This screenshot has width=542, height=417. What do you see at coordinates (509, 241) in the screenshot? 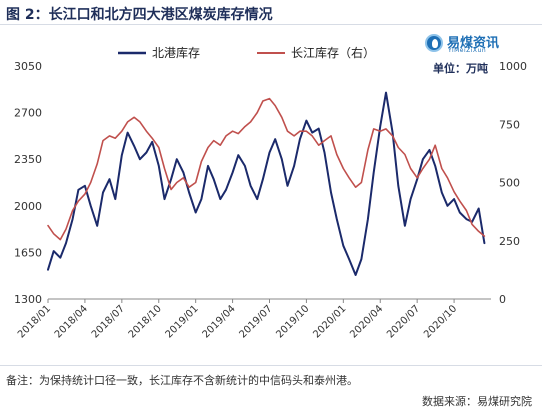
I see `y-right-tick-label: 250` at bounding box center [509, 241].